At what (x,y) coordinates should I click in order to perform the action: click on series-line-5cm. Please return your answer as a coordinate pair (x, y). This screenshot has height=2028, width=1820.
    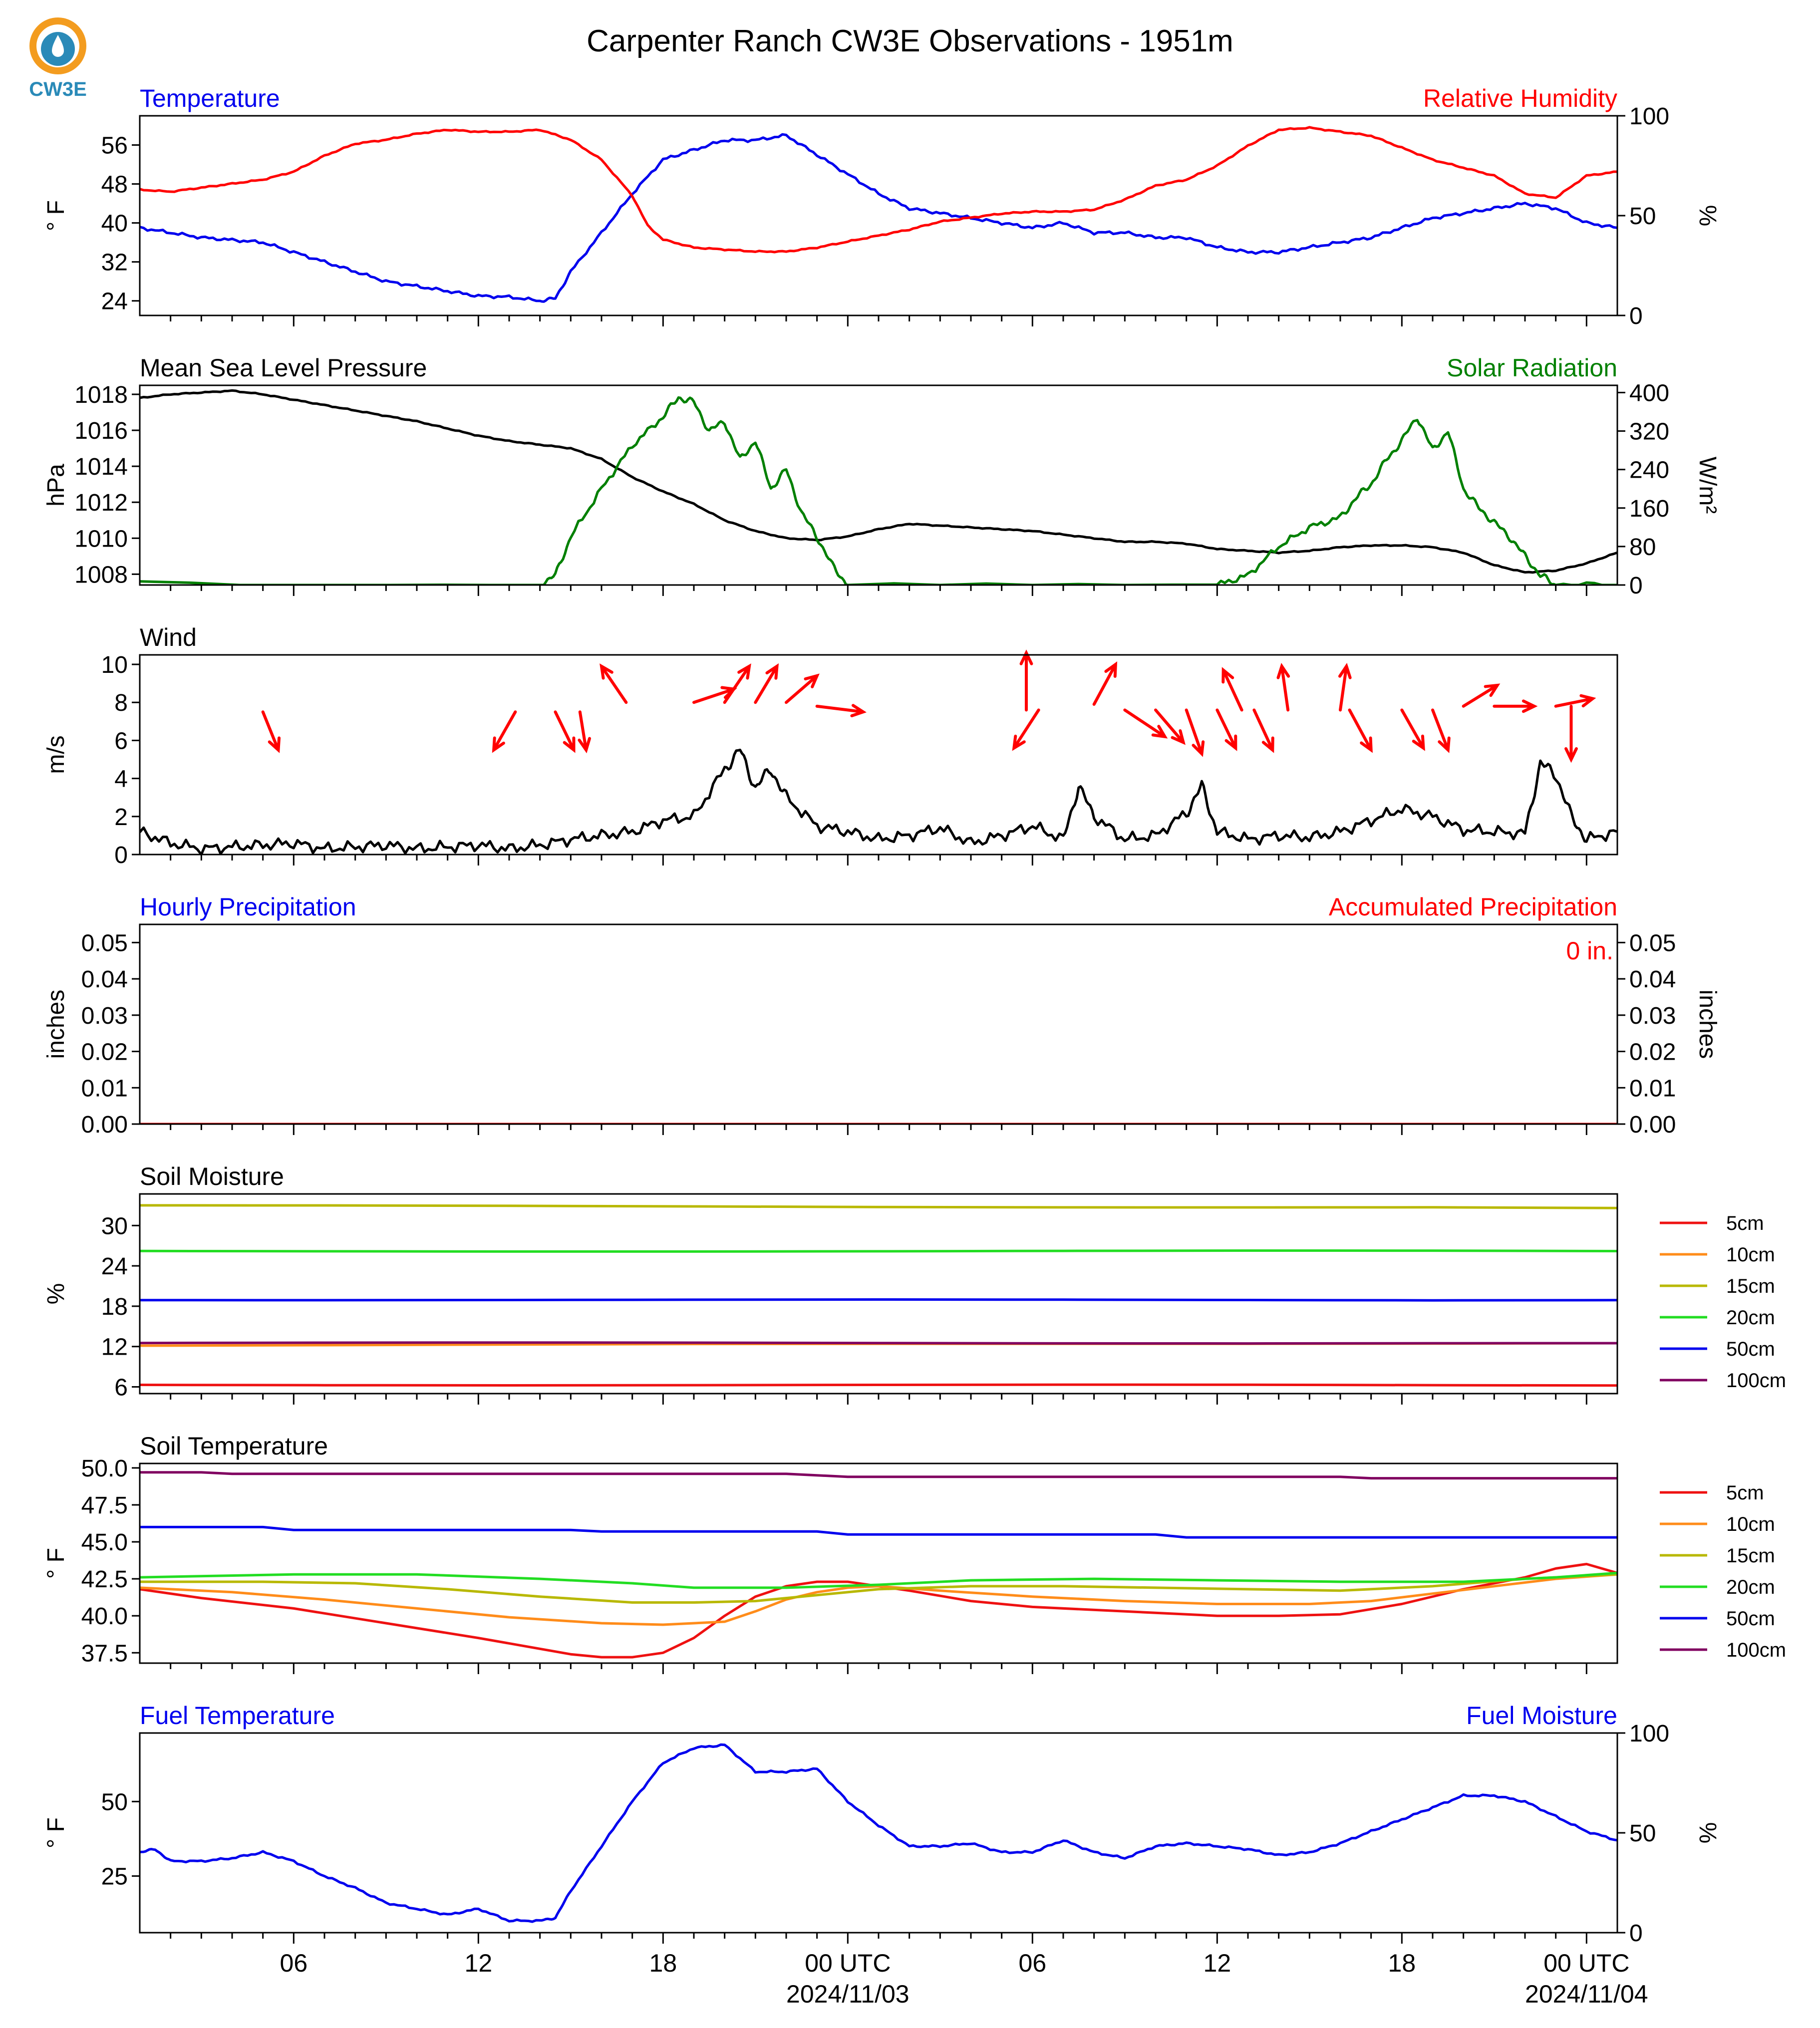
    Looking at the image, I should click on (878, 1611).